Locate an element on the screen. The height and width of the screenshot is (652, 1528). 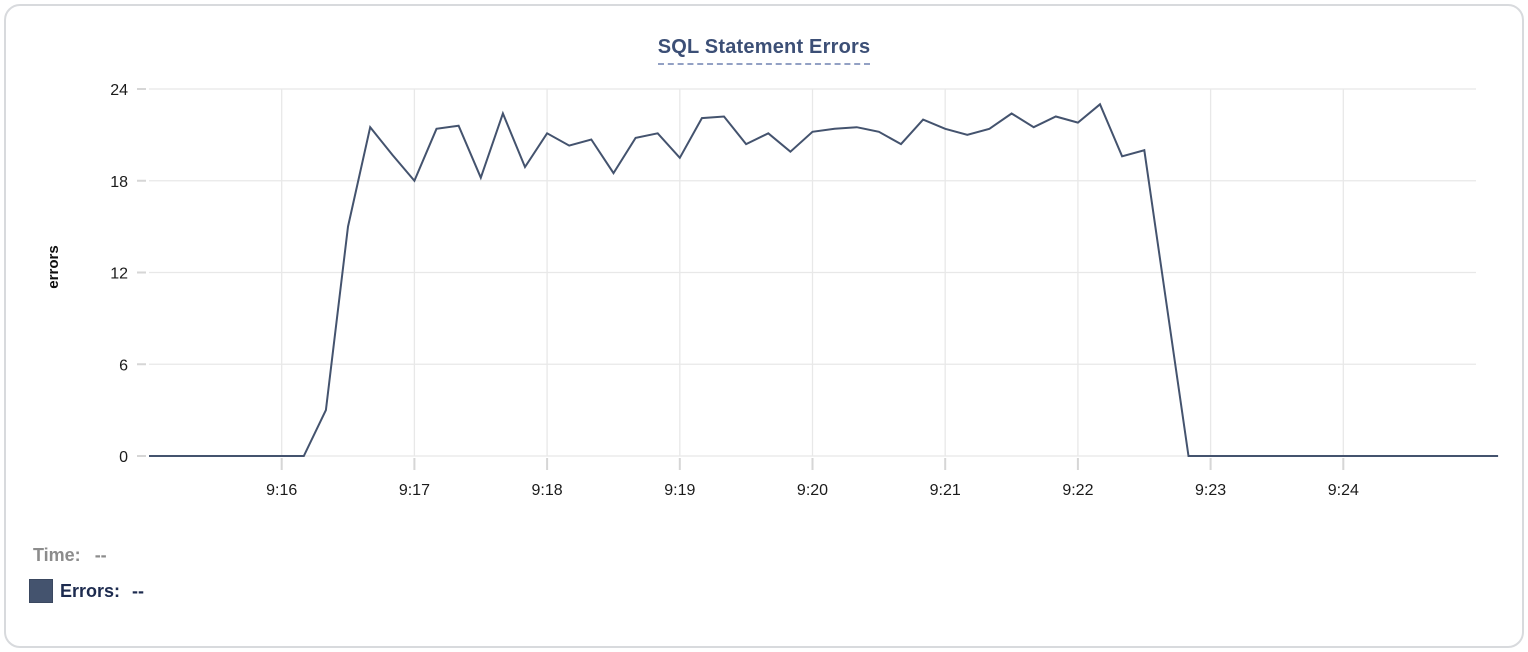
tooltip-readout: Time: -- Errors: -- is located at coordinates (86, 579).